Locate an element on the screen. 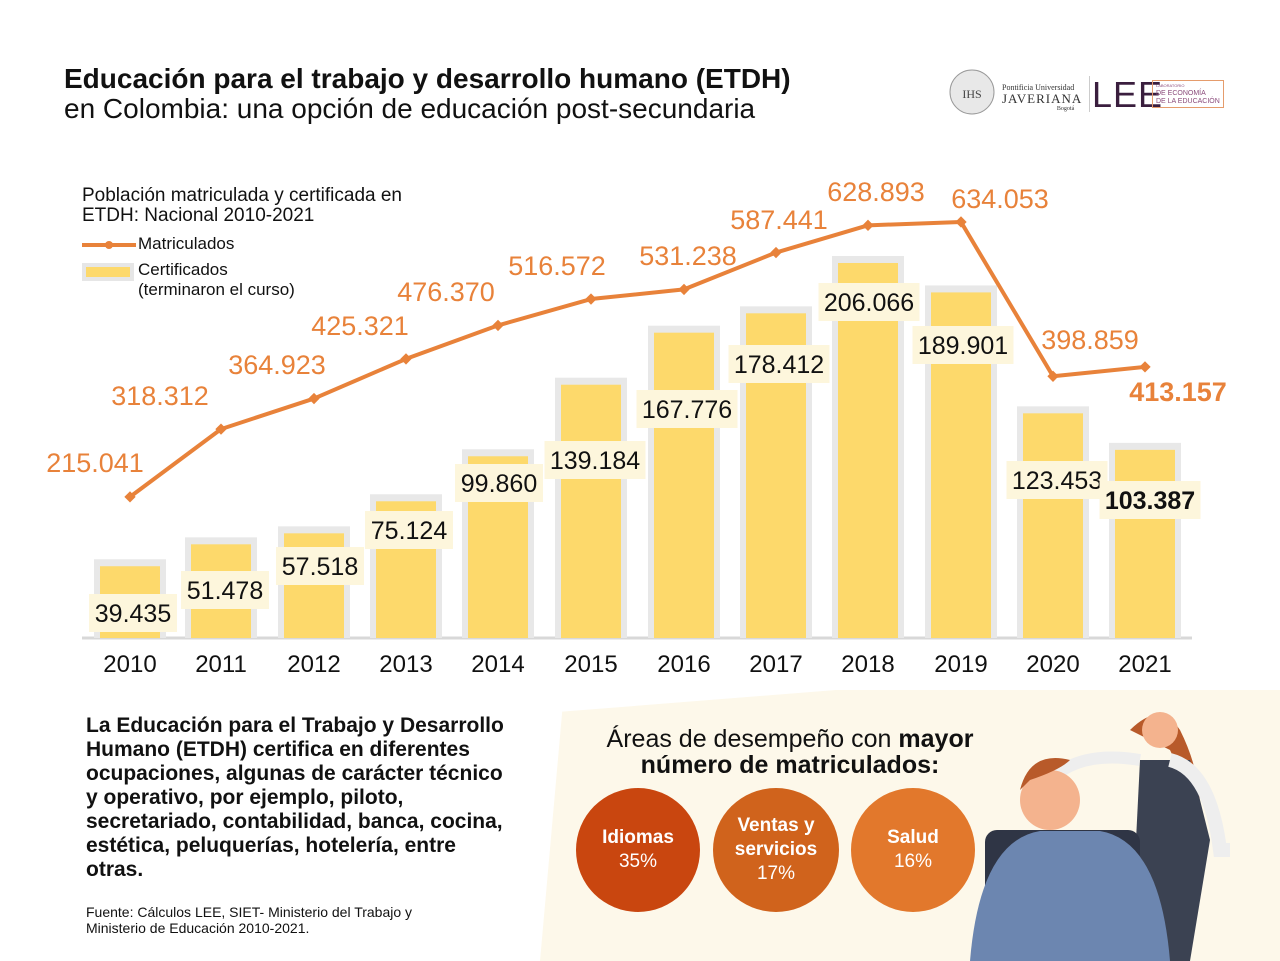 The image size is (1280, 961). bar-2016 is located at coordinates (684, 485).